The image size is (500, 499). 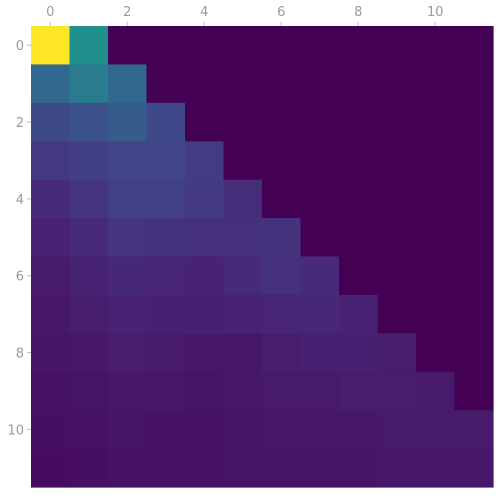 What do you see at coordinates (166, 468) in the screenshot?
I see `heatmap-cell-r11-c3` at bounding box center [166, 468].